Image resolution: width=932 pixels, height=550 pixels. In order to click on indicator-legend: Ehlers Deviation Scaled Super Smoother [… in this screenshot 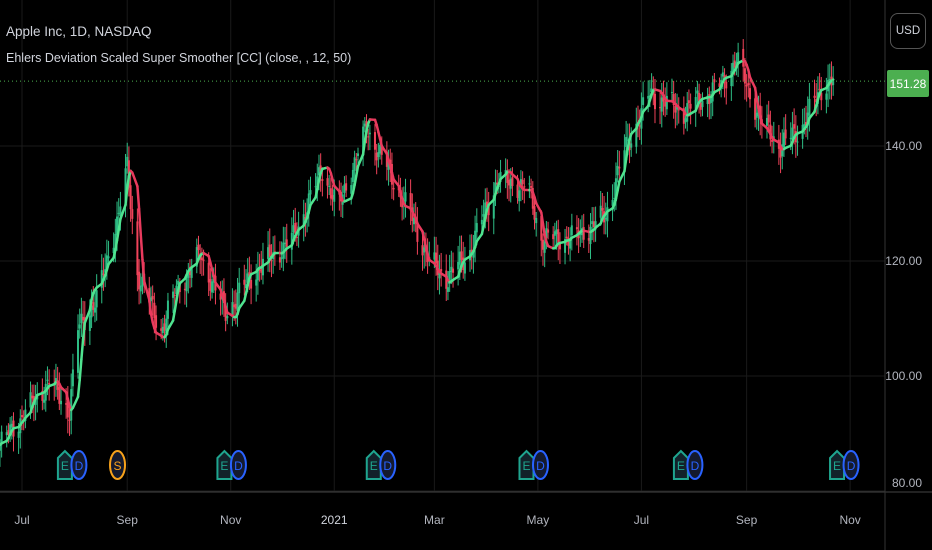, I will do `click(179, 58)`.